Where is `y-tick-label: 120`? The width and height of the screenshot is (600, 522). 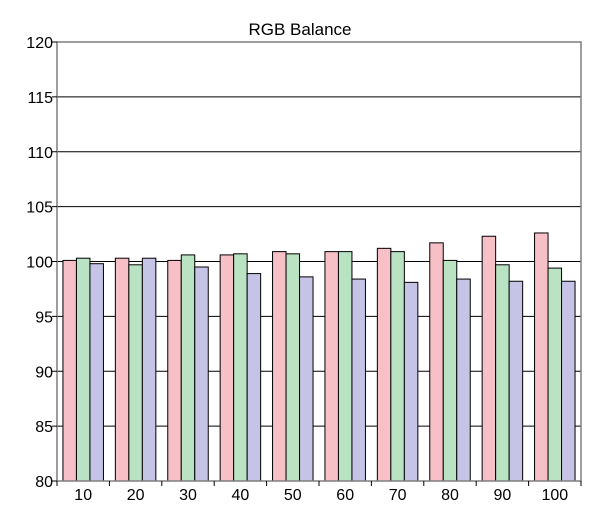 y-tick-label: 120 is located at coordinates (39, 43).